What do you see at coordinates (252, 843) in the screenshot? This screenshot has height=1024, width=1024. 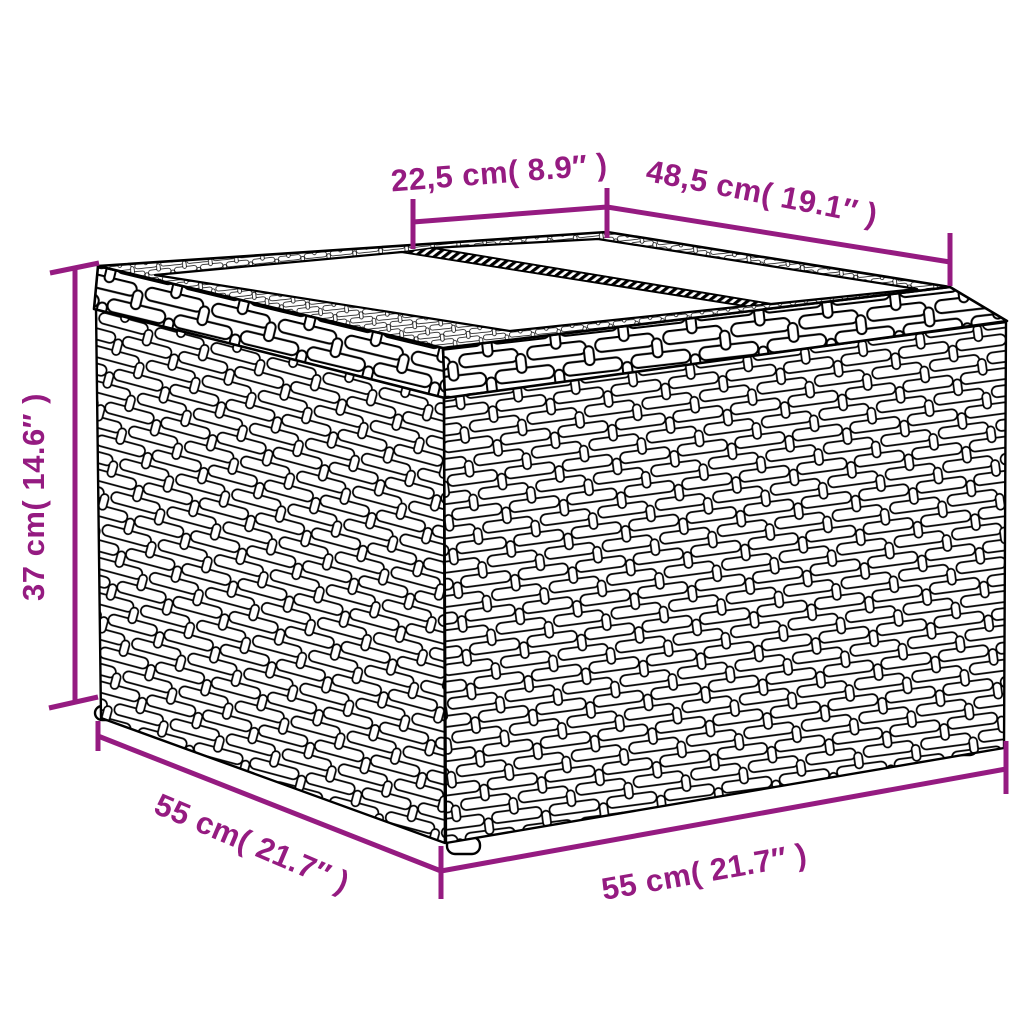 I see `dimension-label-side-left: 55 cm( 21.7″ )` at bounding box center [252, 843].